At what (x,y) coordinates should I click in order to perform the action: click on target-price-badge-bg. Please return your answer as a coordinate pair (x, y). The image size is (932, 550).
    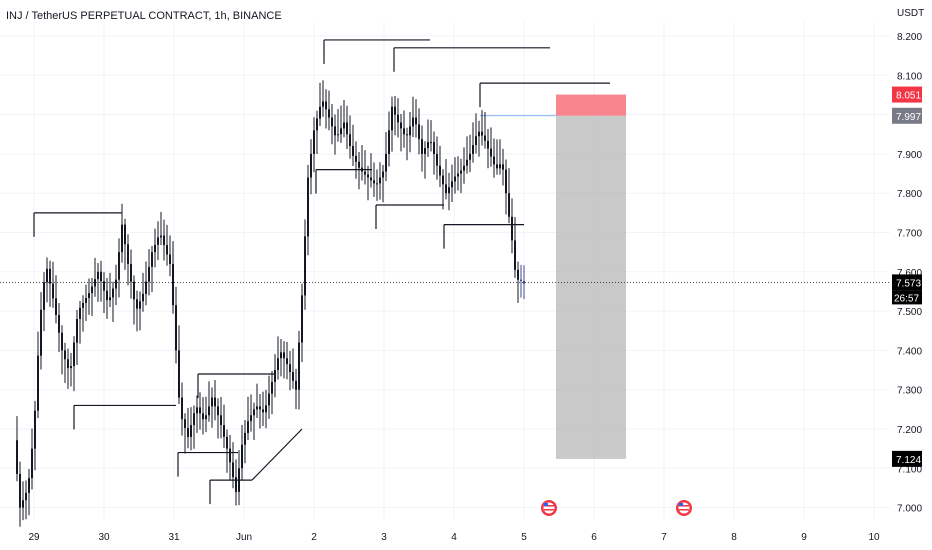
    Looking at the image, I should click on (907, 458).